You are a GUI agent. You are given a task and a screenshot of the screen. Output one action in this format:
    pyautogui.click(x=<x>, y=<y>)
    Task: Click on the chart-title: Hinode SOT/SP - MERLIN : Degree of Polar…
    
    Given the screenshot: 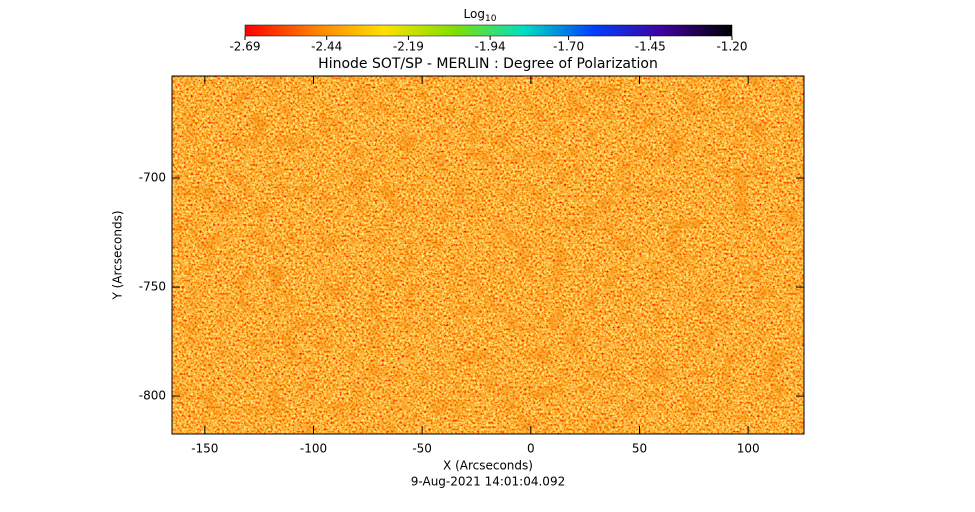 What is the action you would take?
    pyautogui.click(x=488, y=64)
    